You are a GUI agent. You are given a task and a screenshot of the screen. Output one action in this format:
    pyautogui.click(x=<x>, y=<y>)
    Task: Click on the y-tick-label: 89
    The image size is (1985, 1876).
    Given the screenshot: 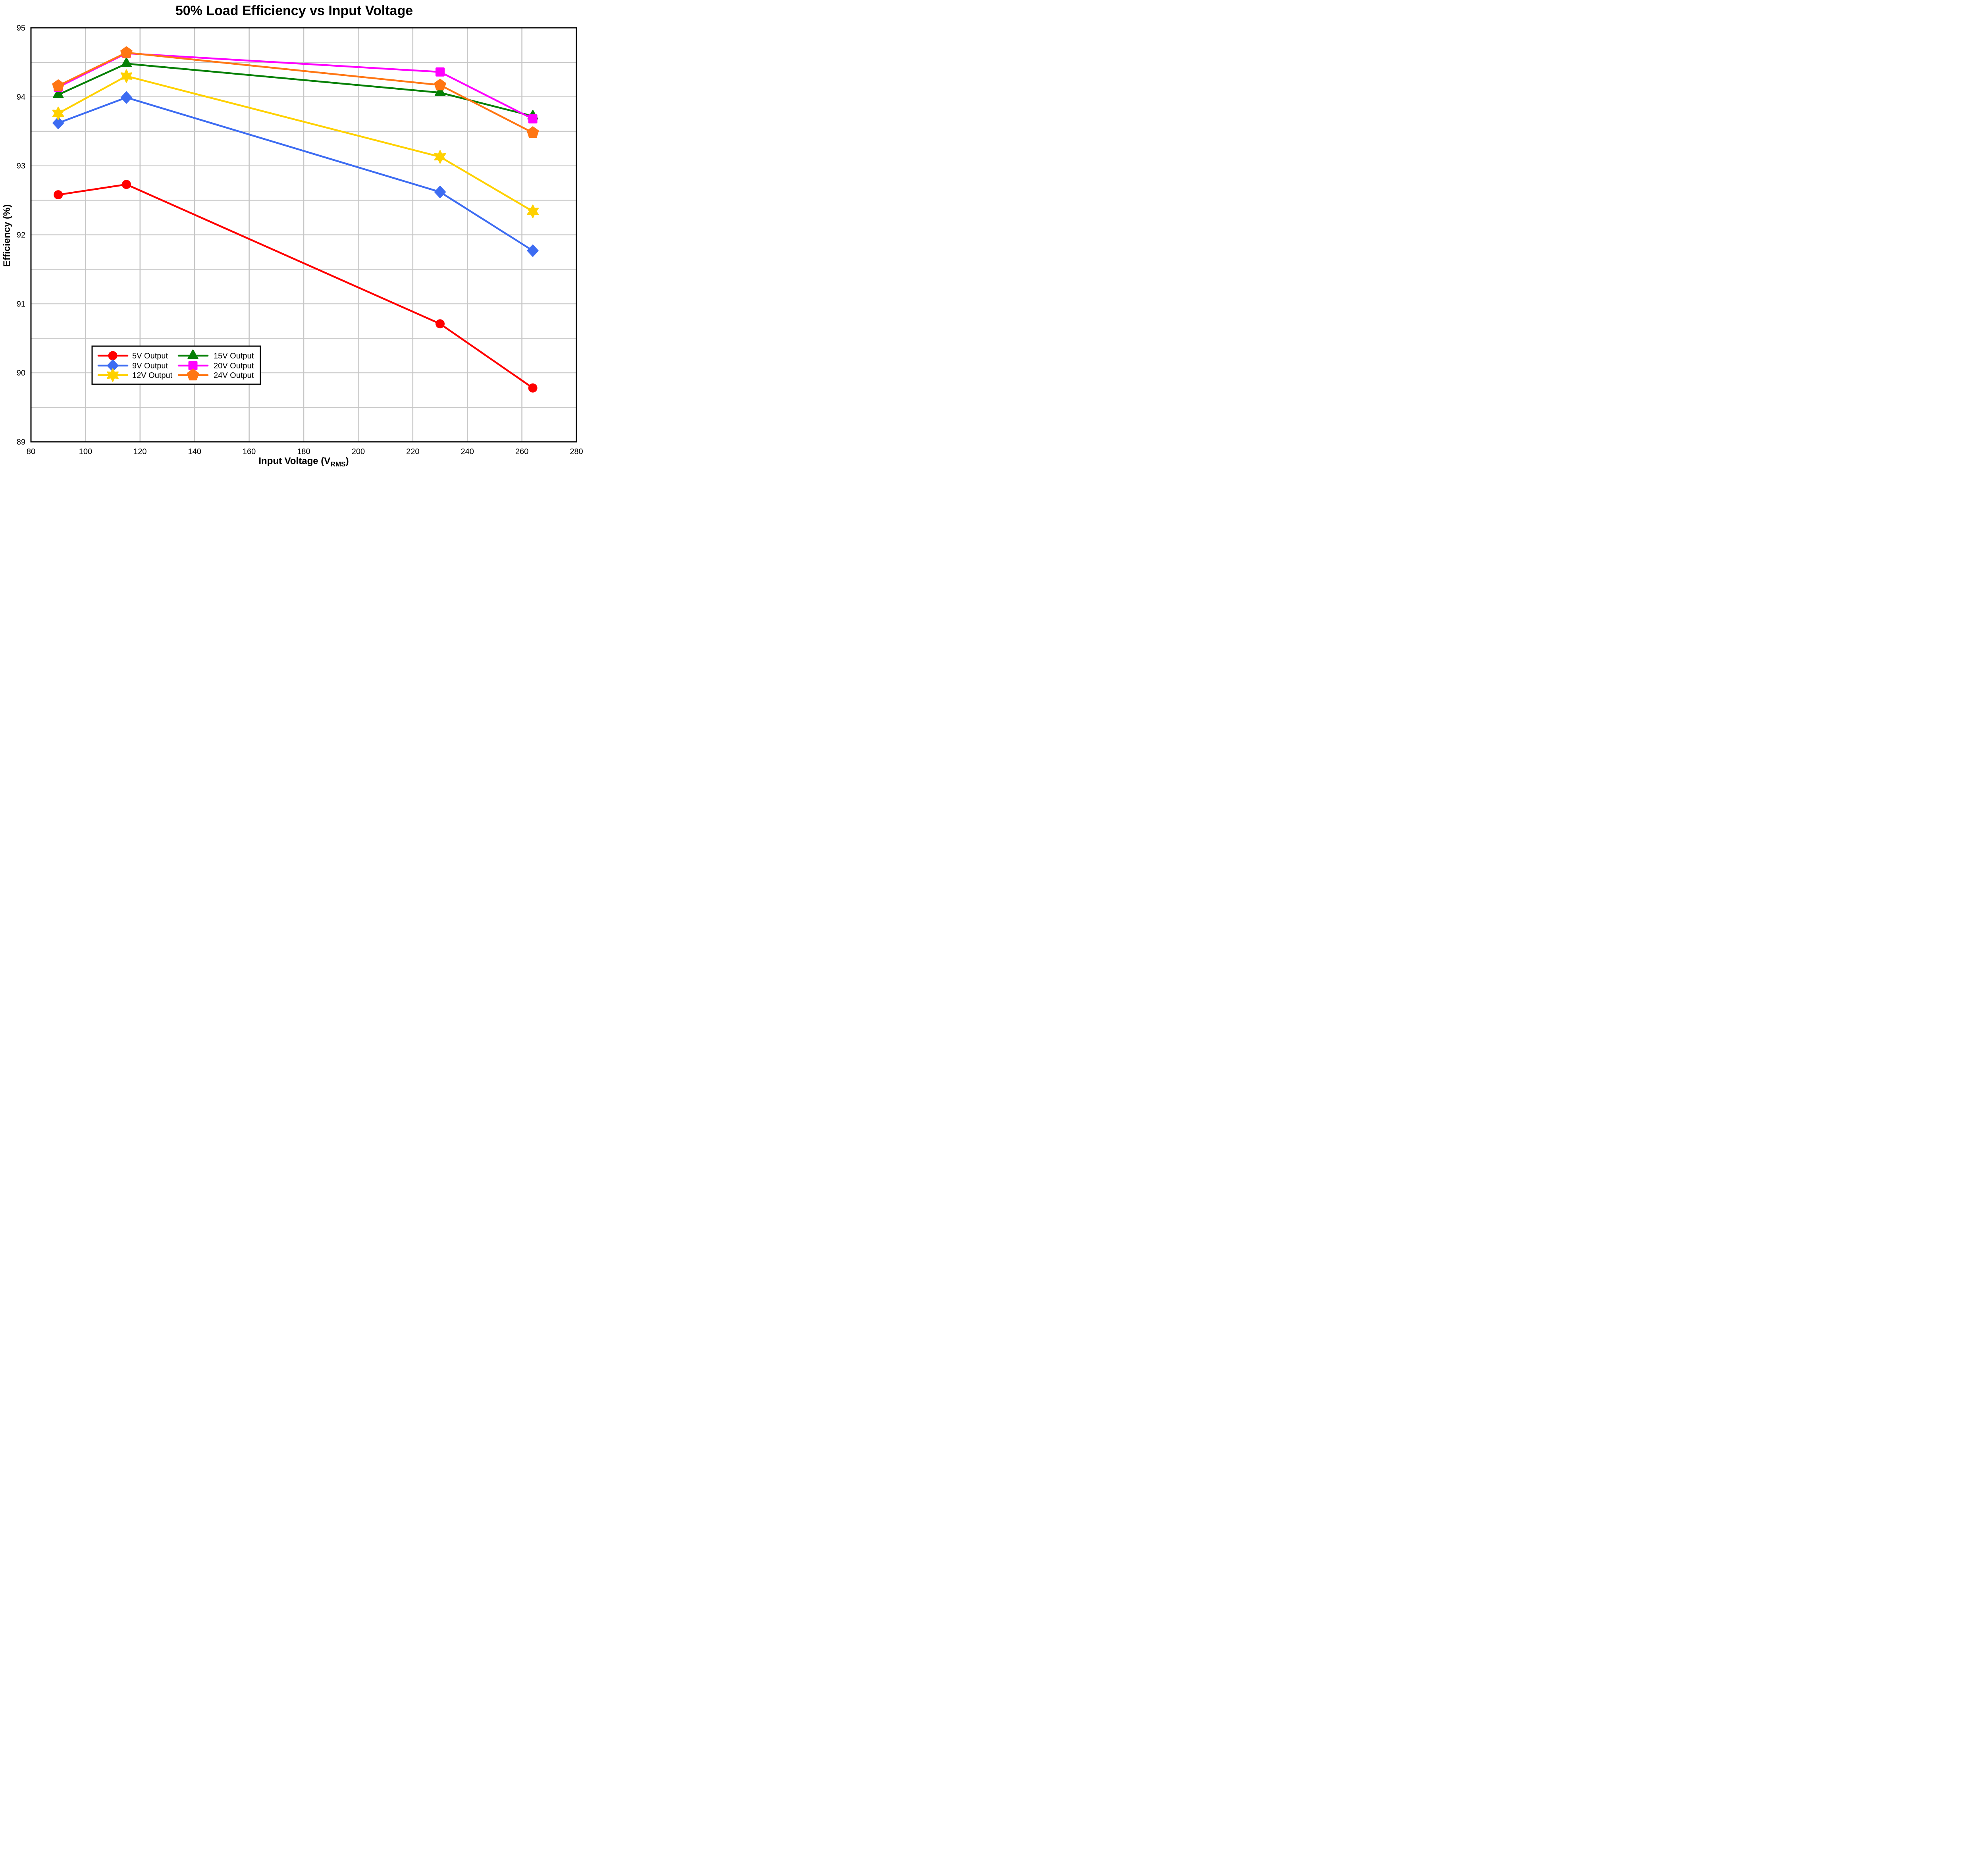 What is the action you would take?
    pyautogui.click(x=21, y=442)
    